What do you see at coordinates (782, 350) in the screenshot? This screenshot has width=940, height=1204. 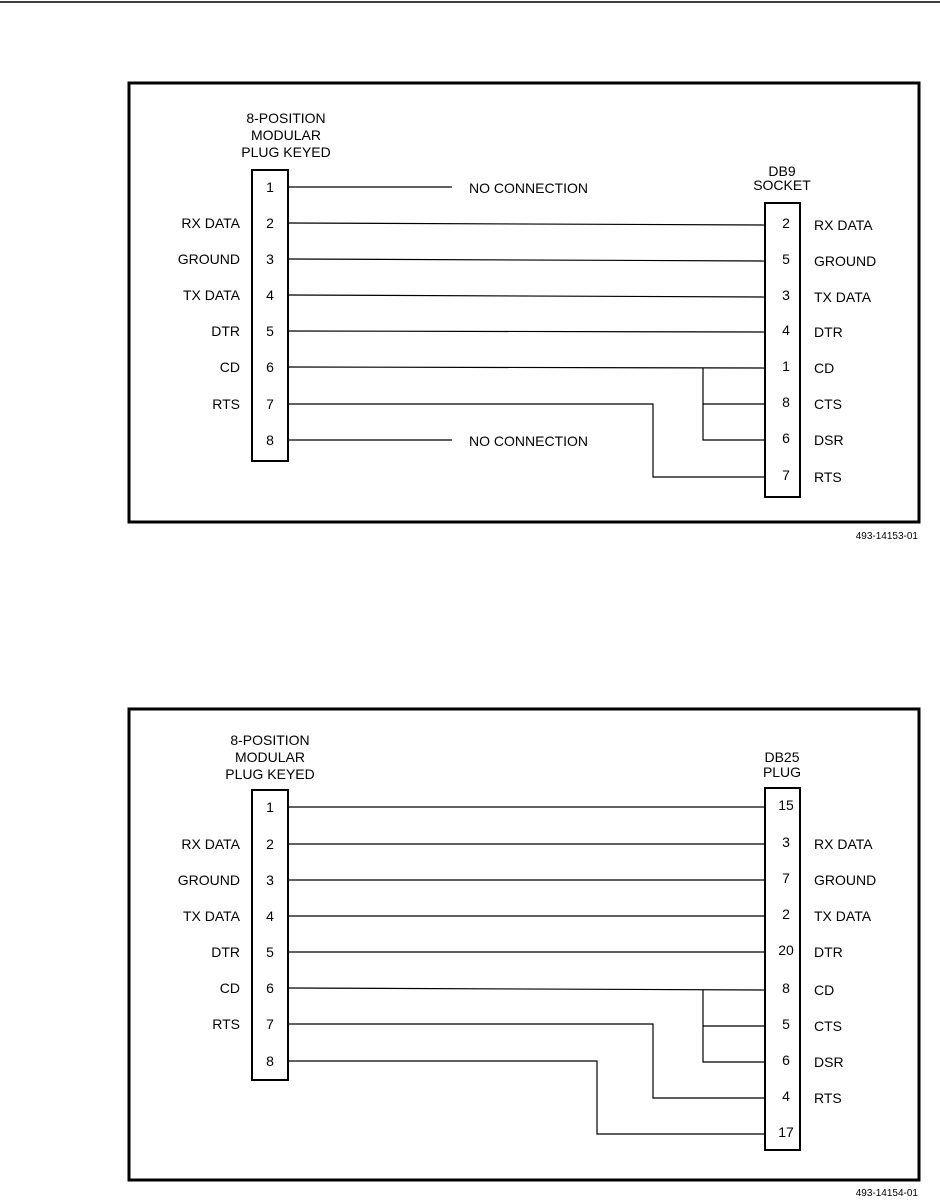 I see `db9-socket-connector` at bounding box center [782, 350].